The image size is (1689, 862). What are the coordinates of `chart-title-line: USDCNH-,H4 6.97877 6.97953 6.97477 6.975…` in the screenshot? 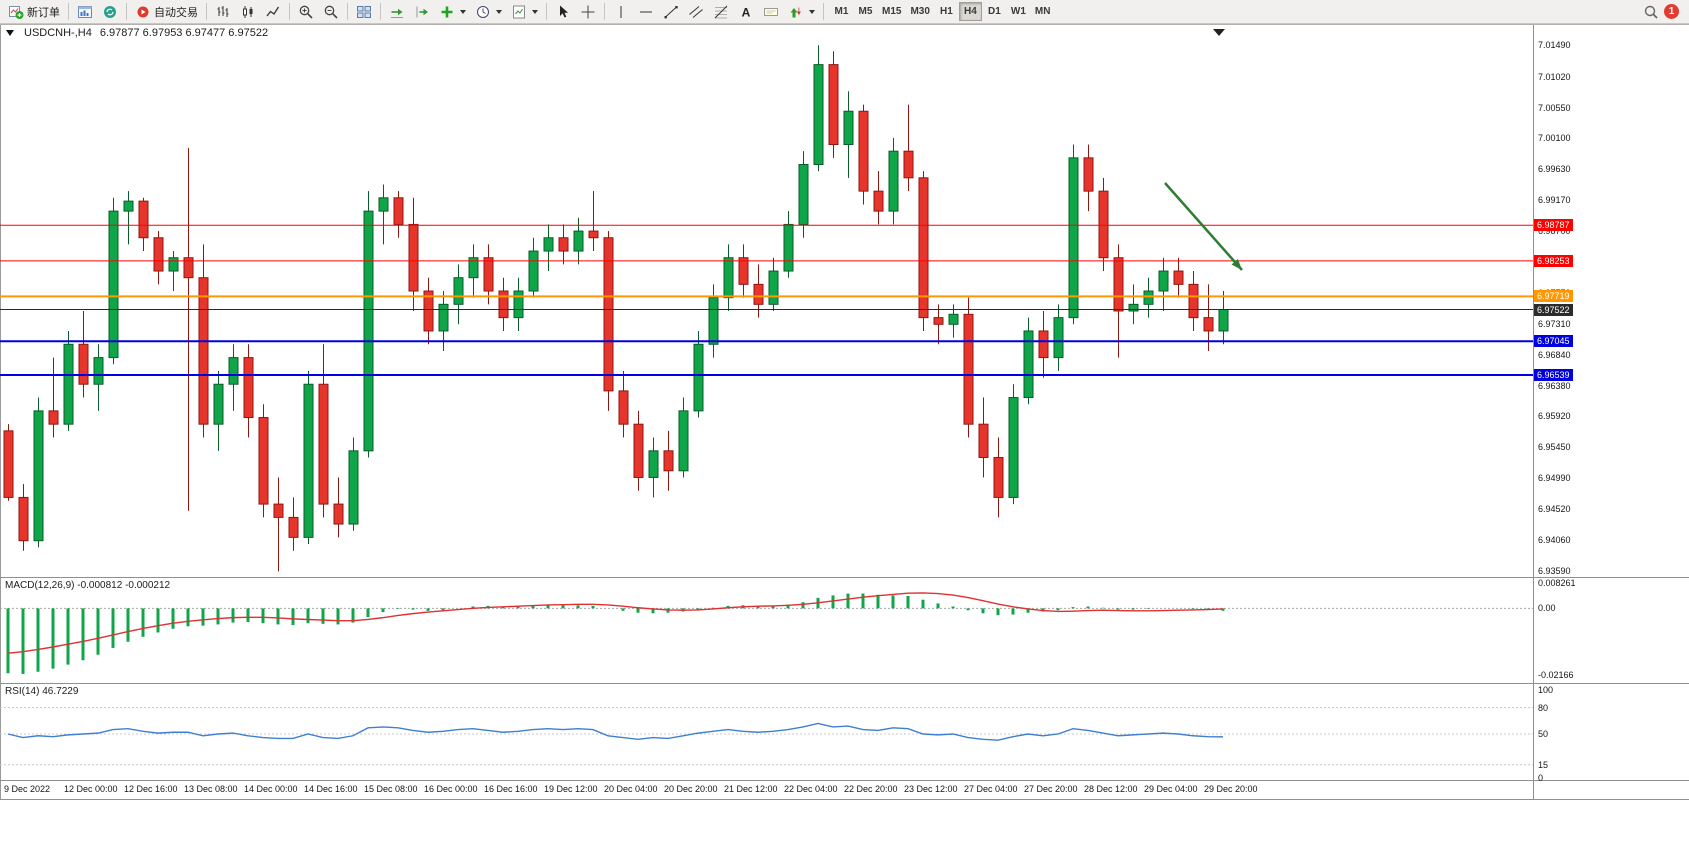 It's located at (137, 33).